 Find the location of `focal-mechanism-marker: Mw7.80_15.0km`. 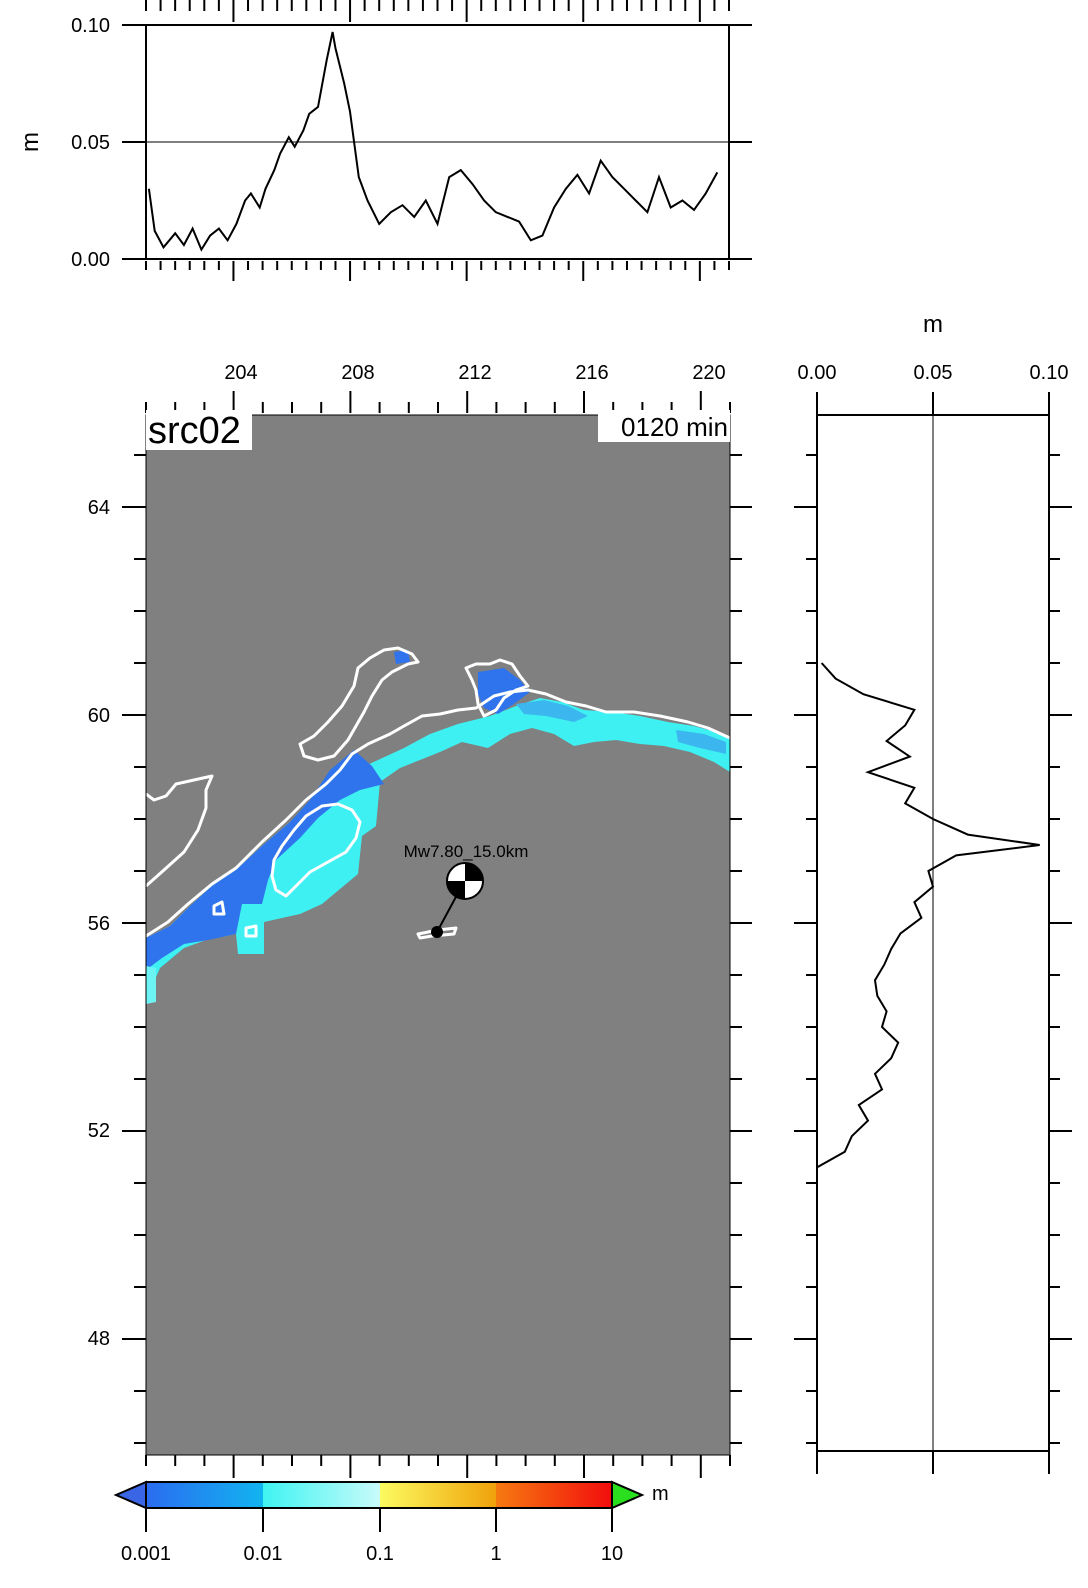

focal-mechanism-marker: Mw7.80_15.0km is located at coordinates (466, 890).